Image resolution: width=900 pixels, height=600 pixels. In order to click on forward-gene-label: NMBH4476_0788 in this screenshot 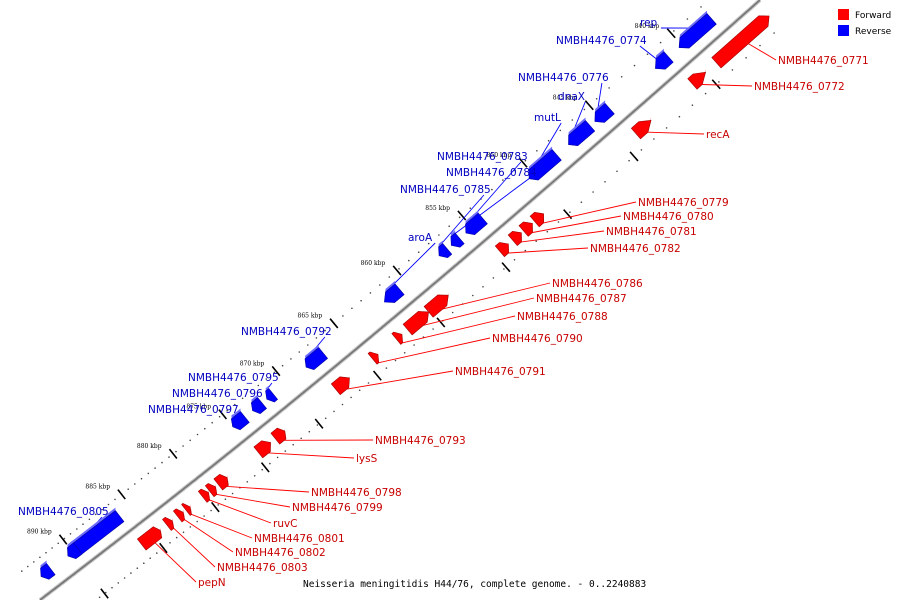, I will do `click(562, 317)`.